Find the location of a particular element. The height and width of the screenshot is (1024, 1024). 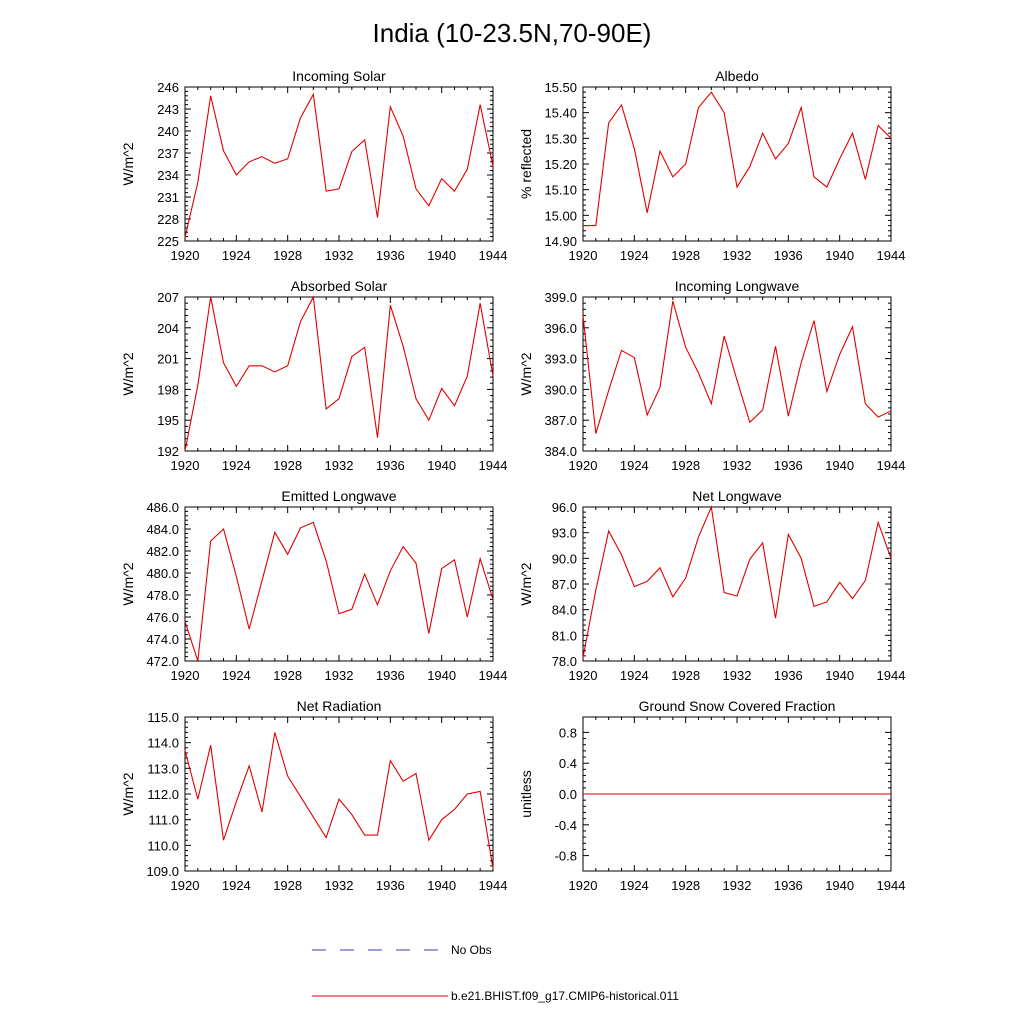

y-tick-label: 0.8 is located at coordinates (568, 732).